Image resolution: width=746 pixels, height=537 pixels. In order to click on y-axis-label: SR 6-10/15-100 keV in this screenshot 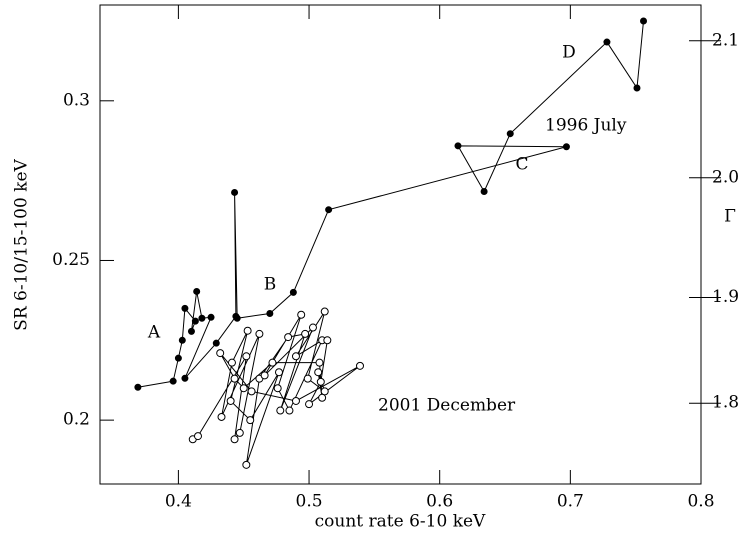, I will do `click(22, 244)`.